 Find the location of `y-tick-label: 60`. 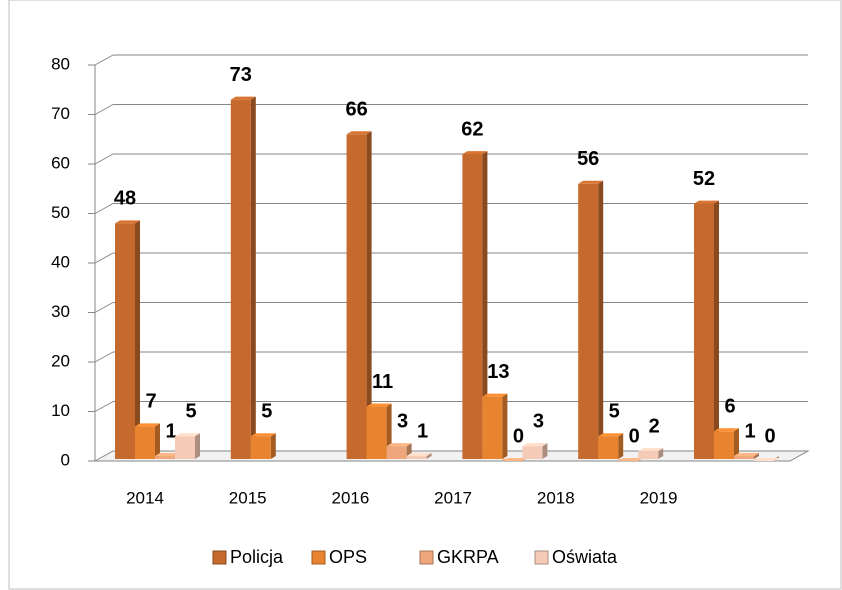

y-tick-label: 60 is located at coordinates (60, 162).